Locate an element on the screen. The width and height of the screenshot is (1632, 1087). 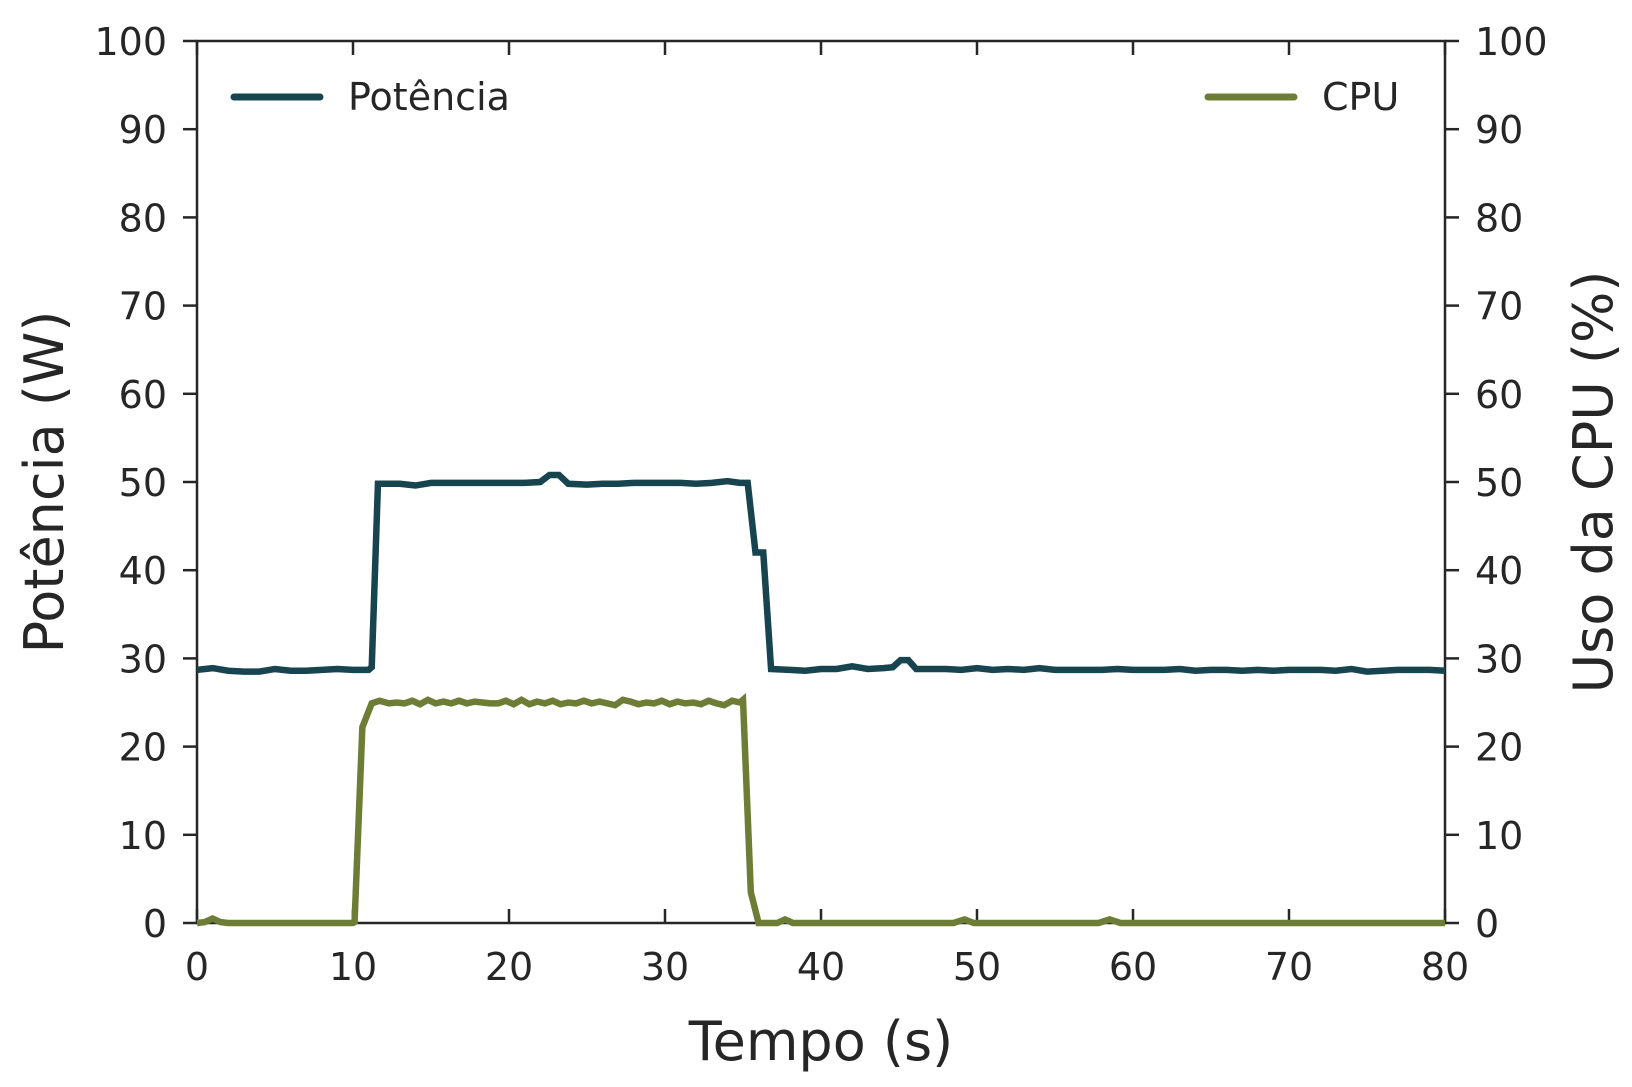
y-right-tick-label: 0 is located at coordinates (1487, 924).